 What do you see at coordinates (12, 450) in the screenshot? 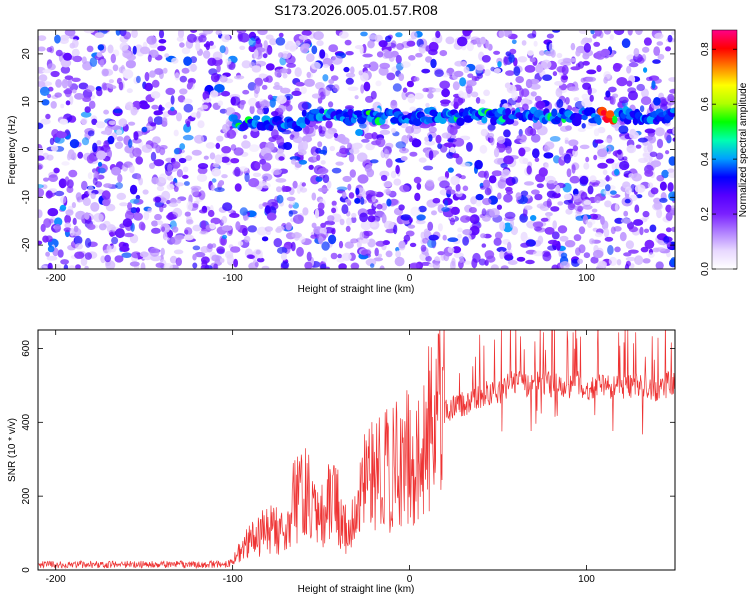
I see `snr-y-axis-label: SNR (10 * v/v)` at bounding box center [12, 450].